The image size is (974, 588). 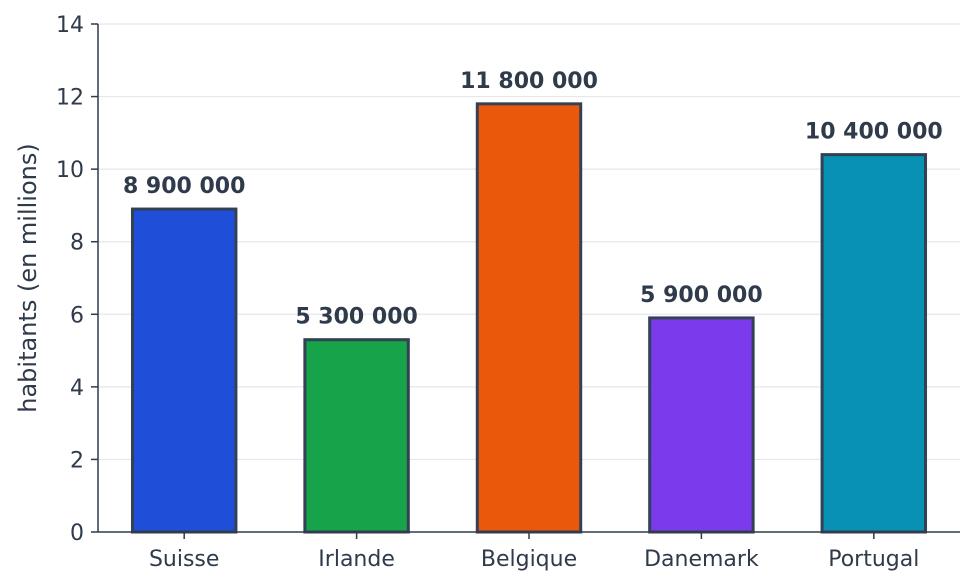 I want to click on y-tick-label: 14, so click(x=70, y=25).